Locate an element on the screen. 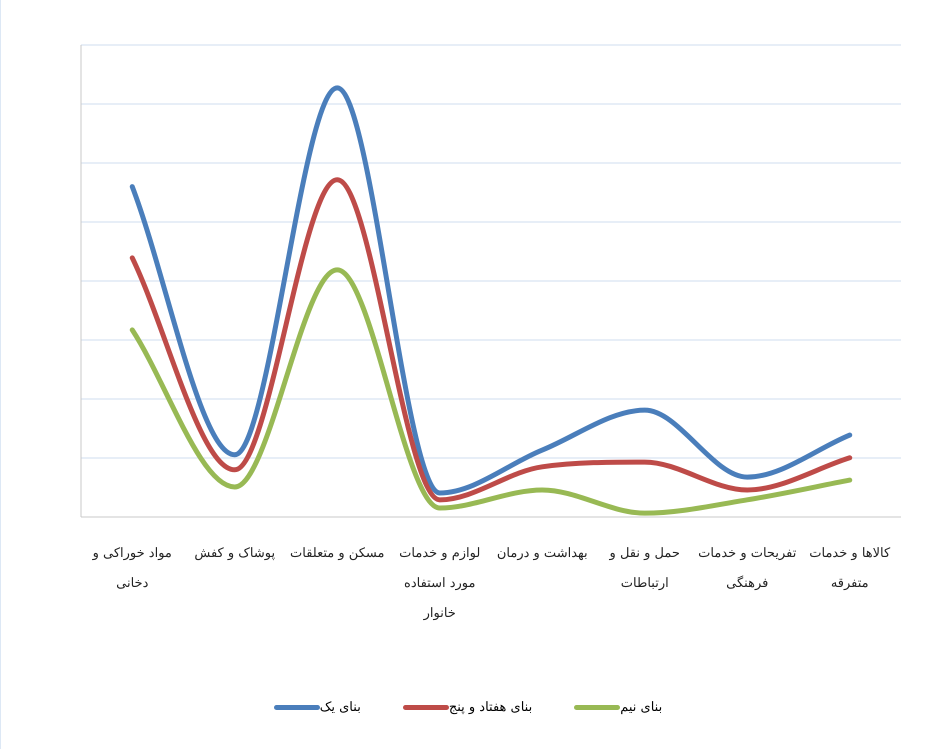 The width and height of the screenshot is (928, 749). x-tick-label: حمل و نقل و ارتباطات is located at coordinates (644, 569).